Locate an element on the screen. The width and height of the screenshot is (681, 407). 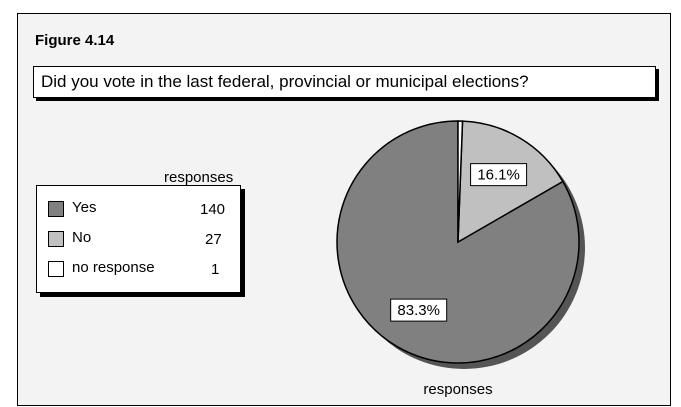
pie-label-text: 16.1% is located at coordinates (498, 175).